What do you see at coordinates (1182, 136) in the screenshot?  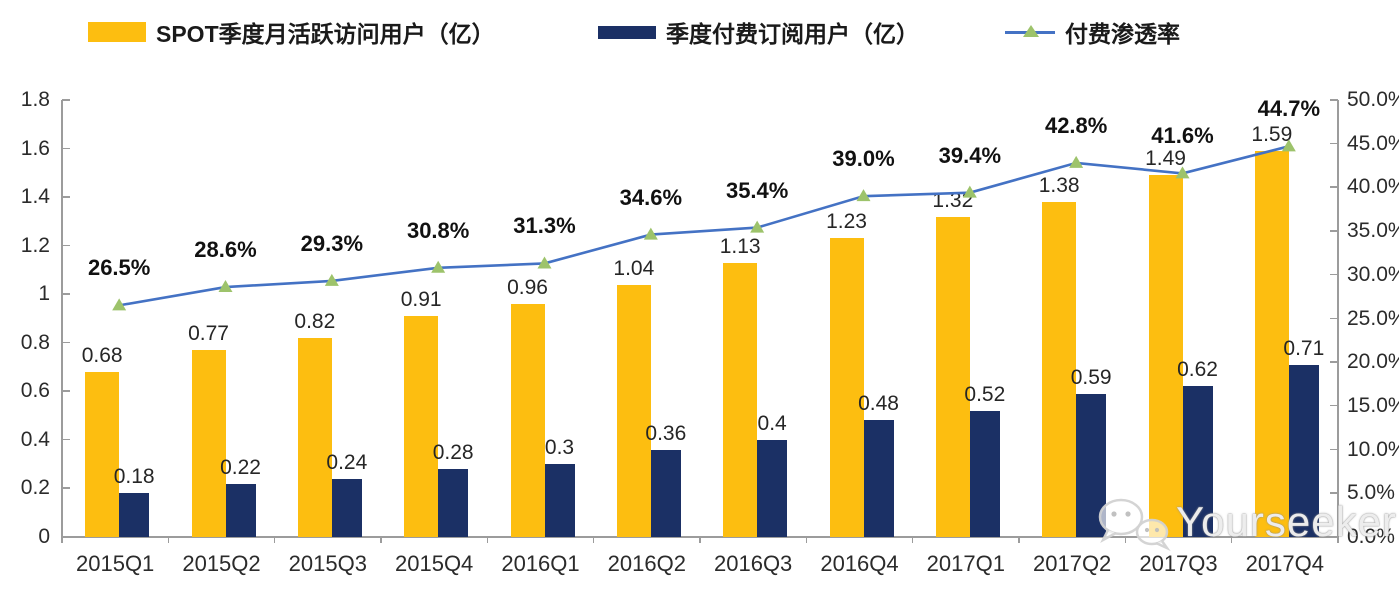 I see `penetration-label-2017Q3: 41.6%` at bounding box center [1182, 136].